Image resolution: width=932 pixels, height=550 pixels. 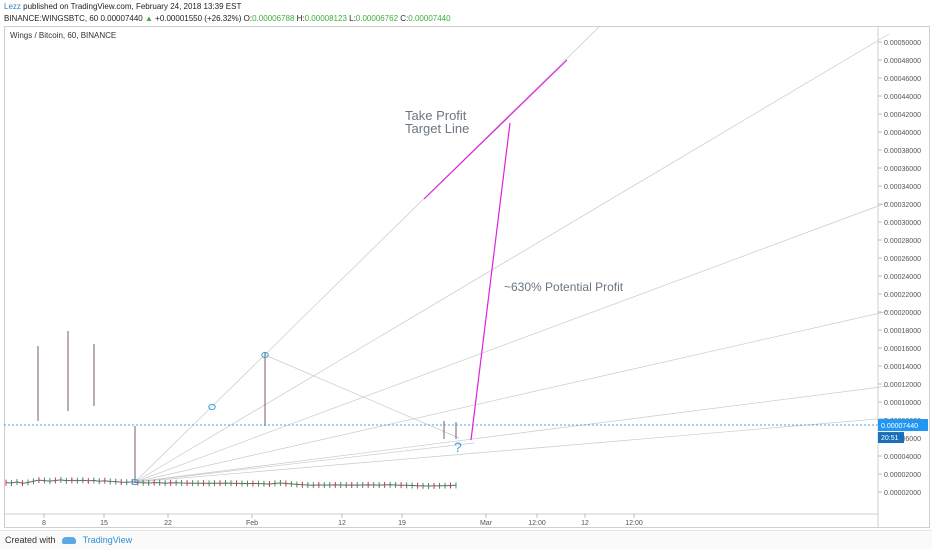 What do you see at coordinates (252, 523) in the screenshot?
I see `time-tick-label: Feb` at bounding box center [252, 523].